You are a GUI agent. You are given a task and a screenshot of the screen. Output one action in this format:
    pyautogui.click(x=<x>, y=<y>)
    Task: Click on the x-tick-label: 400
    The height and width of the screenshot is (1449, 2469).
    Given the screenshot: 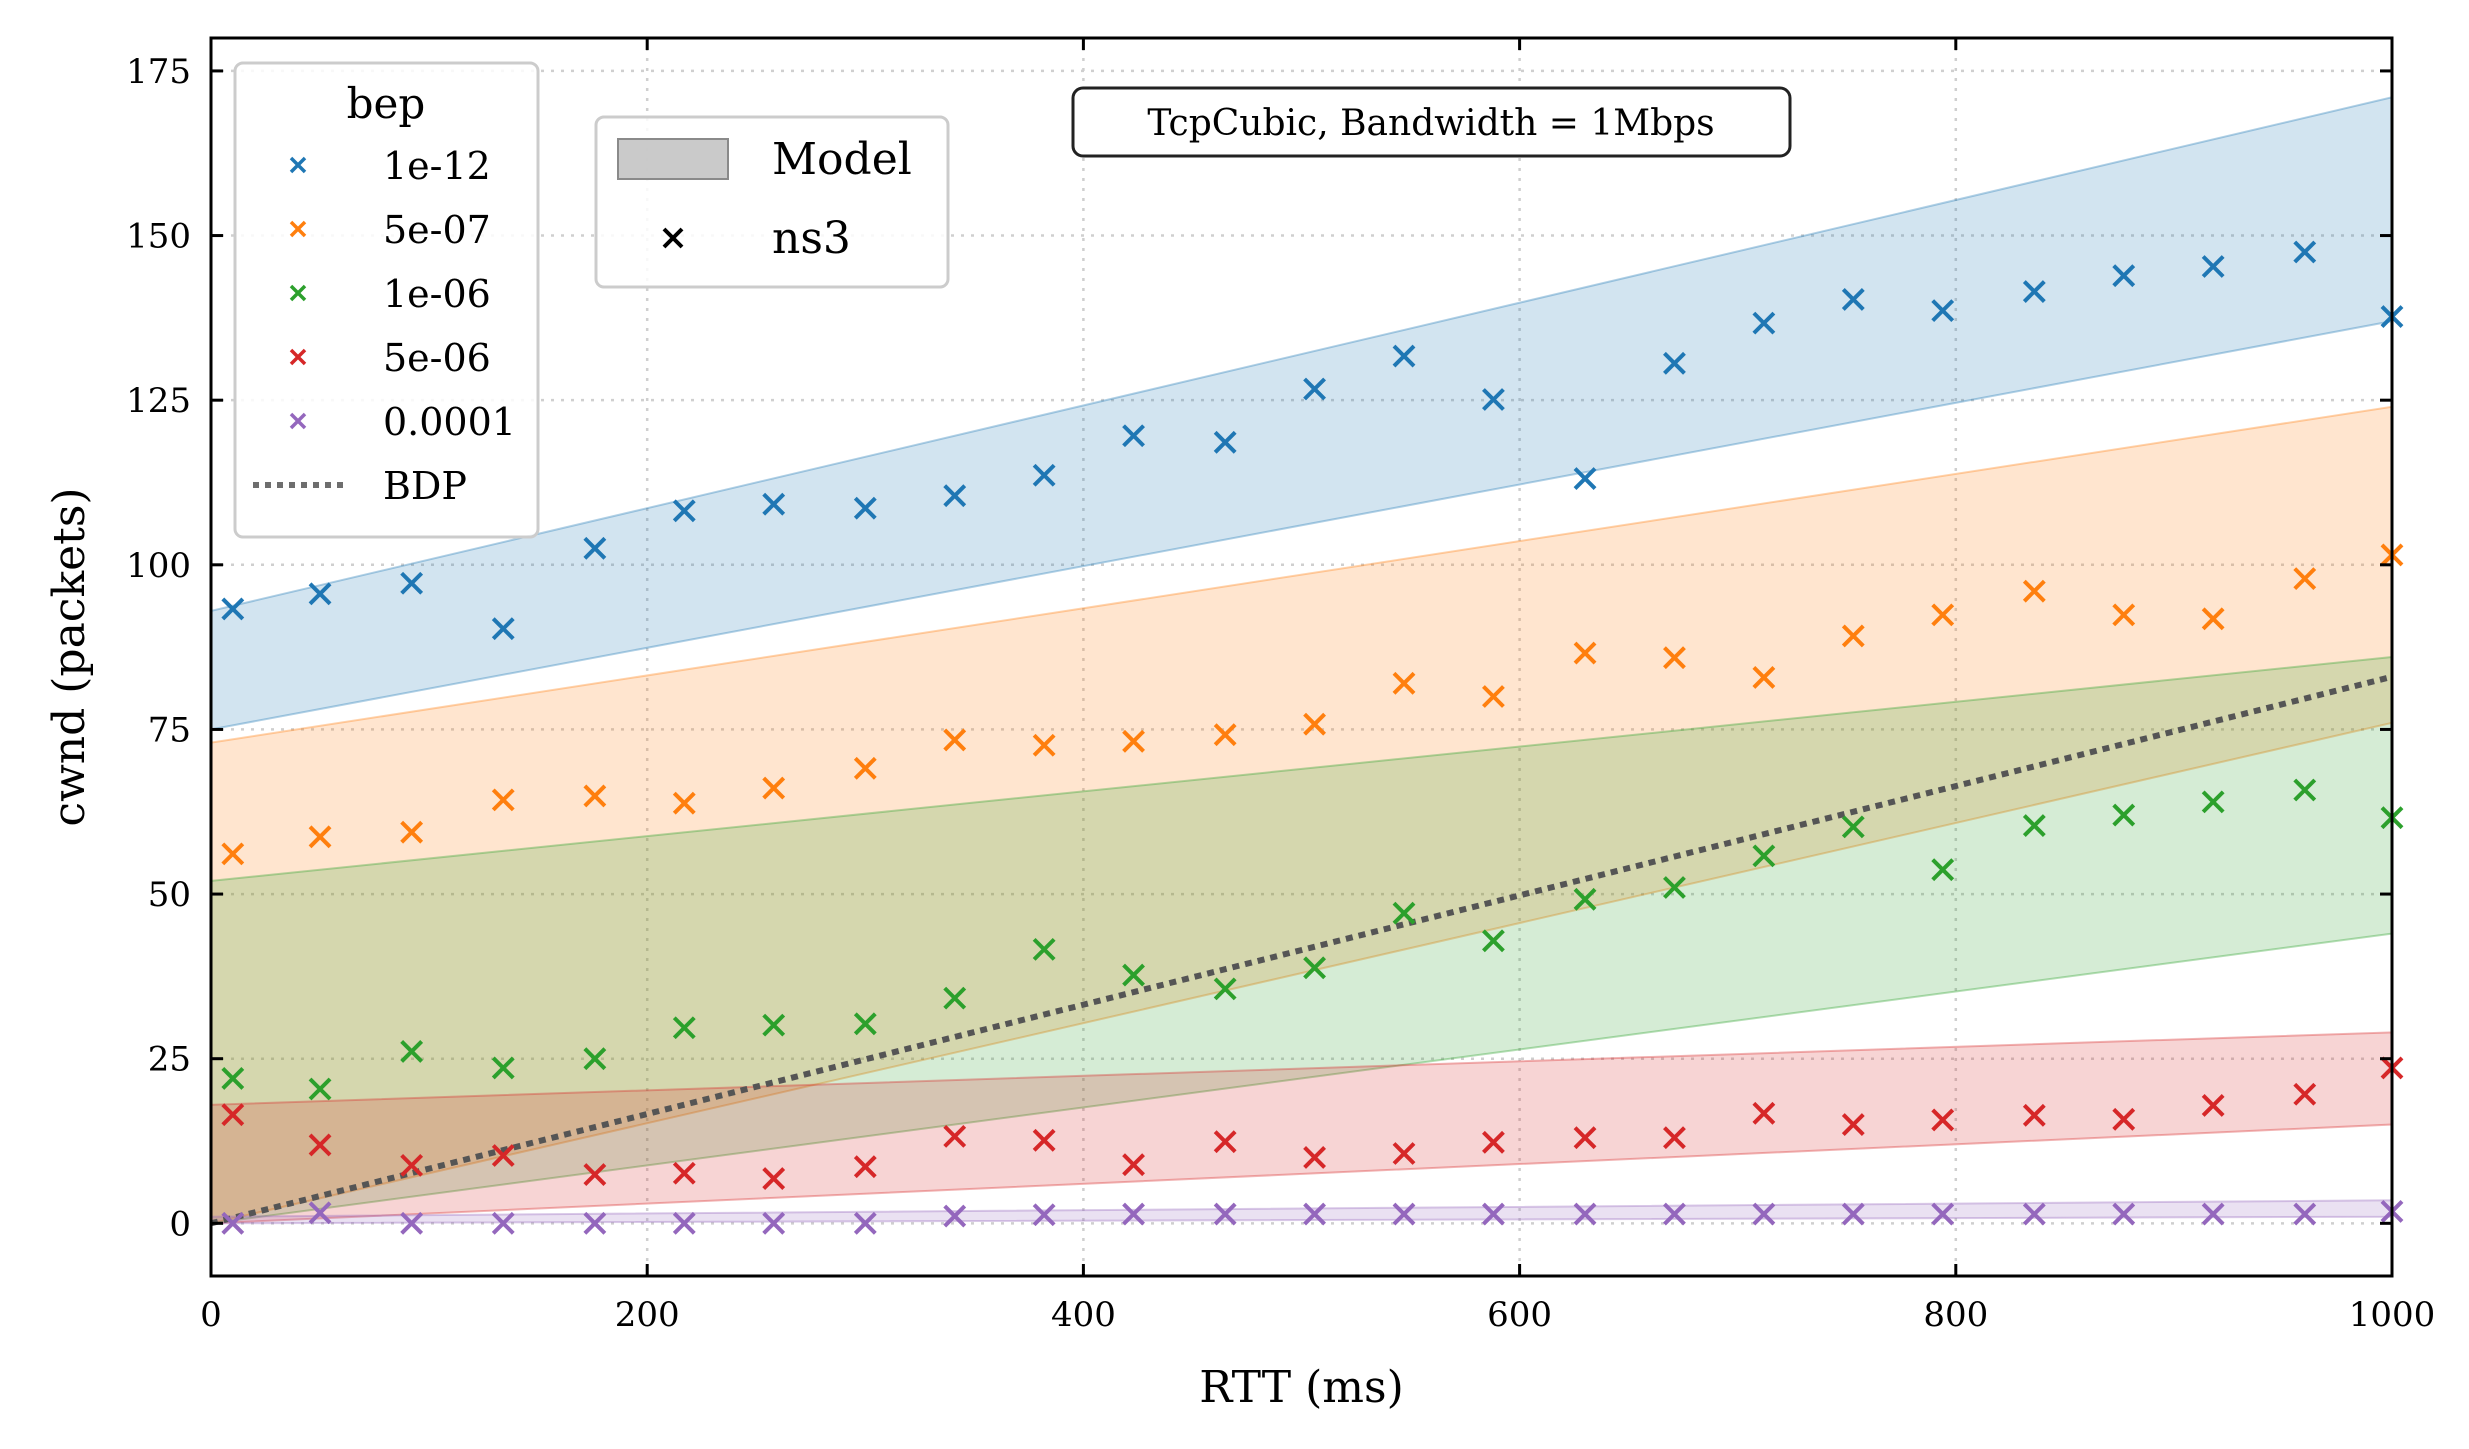 What is the action you would take?
    pyautogui.click(x=1083, y=1315)
    